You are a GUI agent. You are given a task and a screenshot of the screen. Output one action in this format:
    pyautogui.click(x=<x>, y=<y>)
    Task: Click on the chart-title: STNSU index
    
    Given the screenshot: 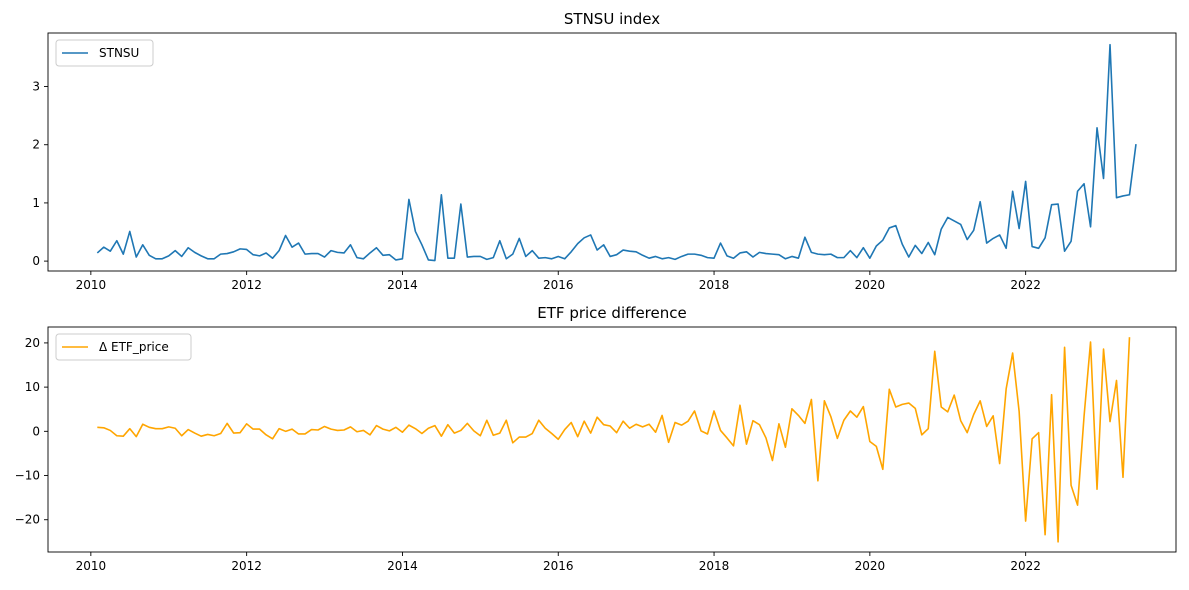 What is the action you would take?
    pyautogui.click(x=612, y=19)
    